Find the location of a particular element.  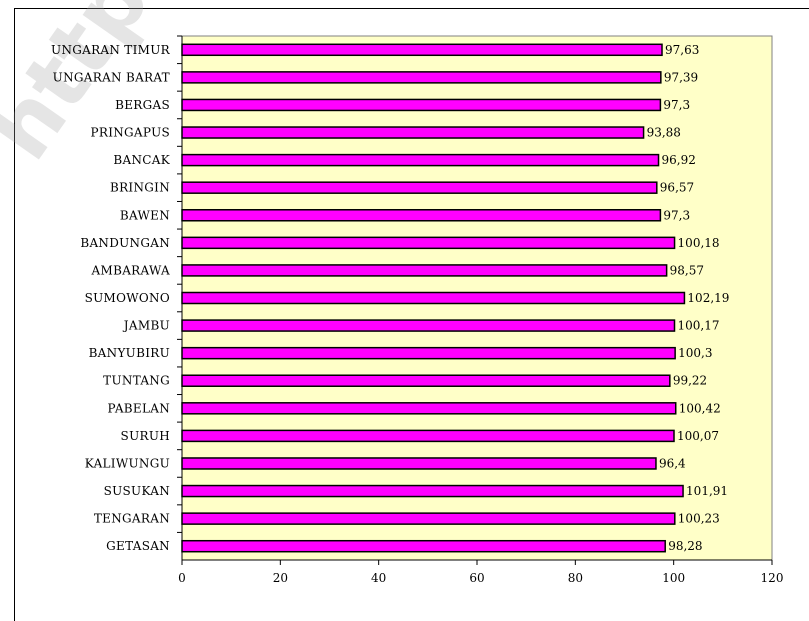

category-label: PABELAN is located at coordinates (139, 408).